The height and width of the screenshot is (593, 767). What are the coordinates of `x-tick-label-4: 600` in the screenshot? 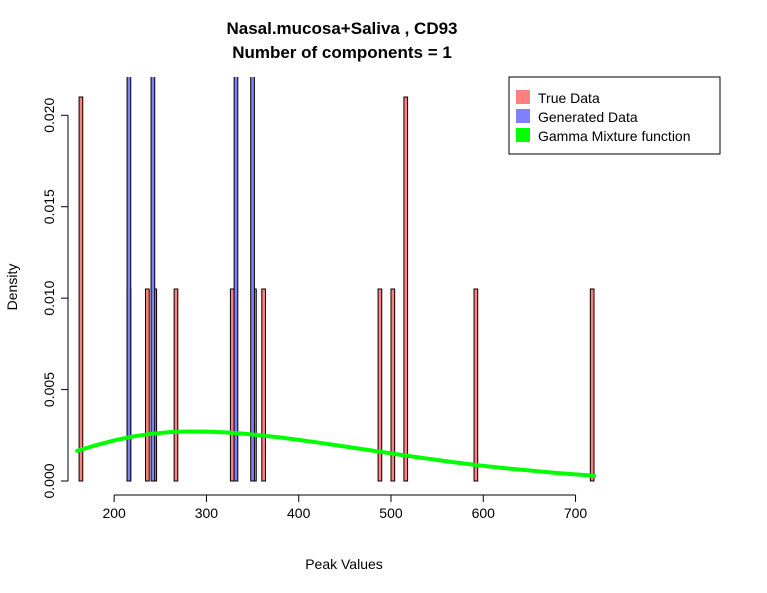 It's located at (484, 513).